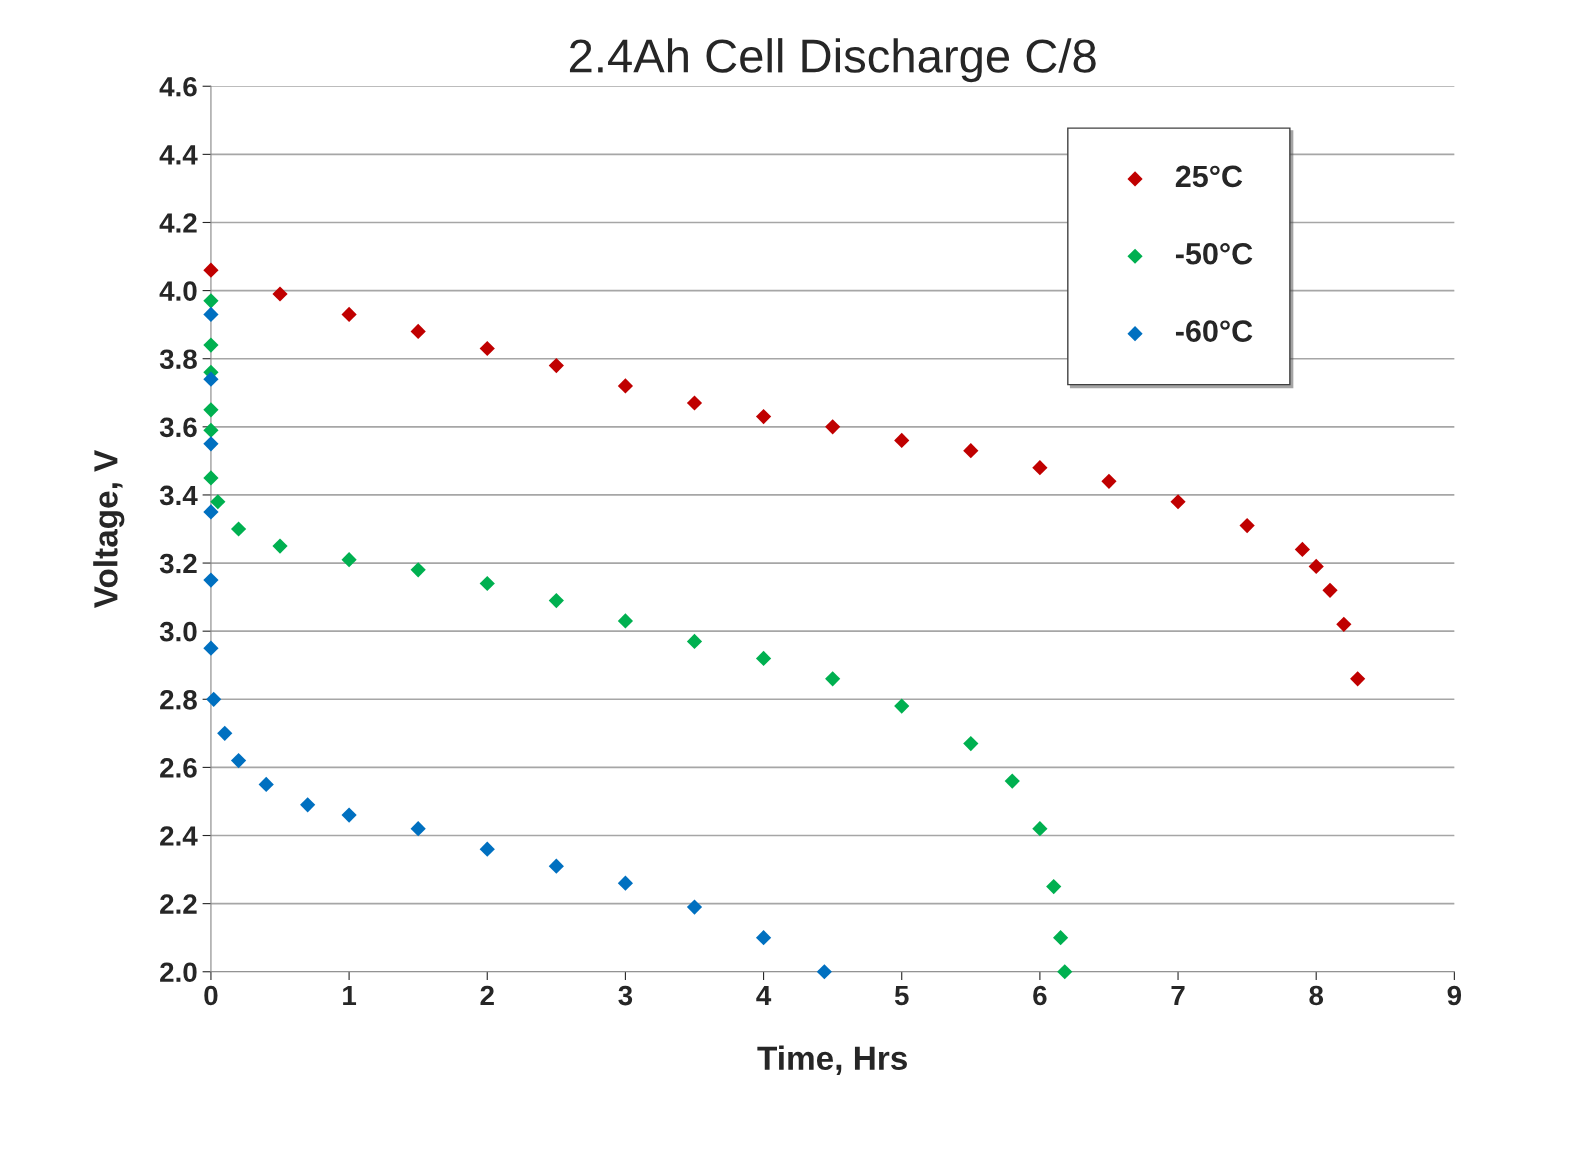  I want to click on x-axis-title: Time, Hrs, so click(832, 1060).